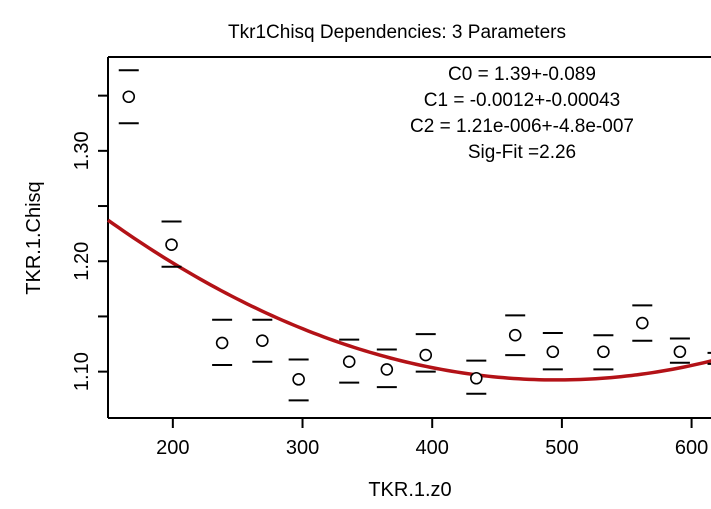 The width and height of the screenshot is (711, 509). Describe the element at coordinates (82, 150) in the screenshot. I see `y-tick-label: 1.30` at that location.